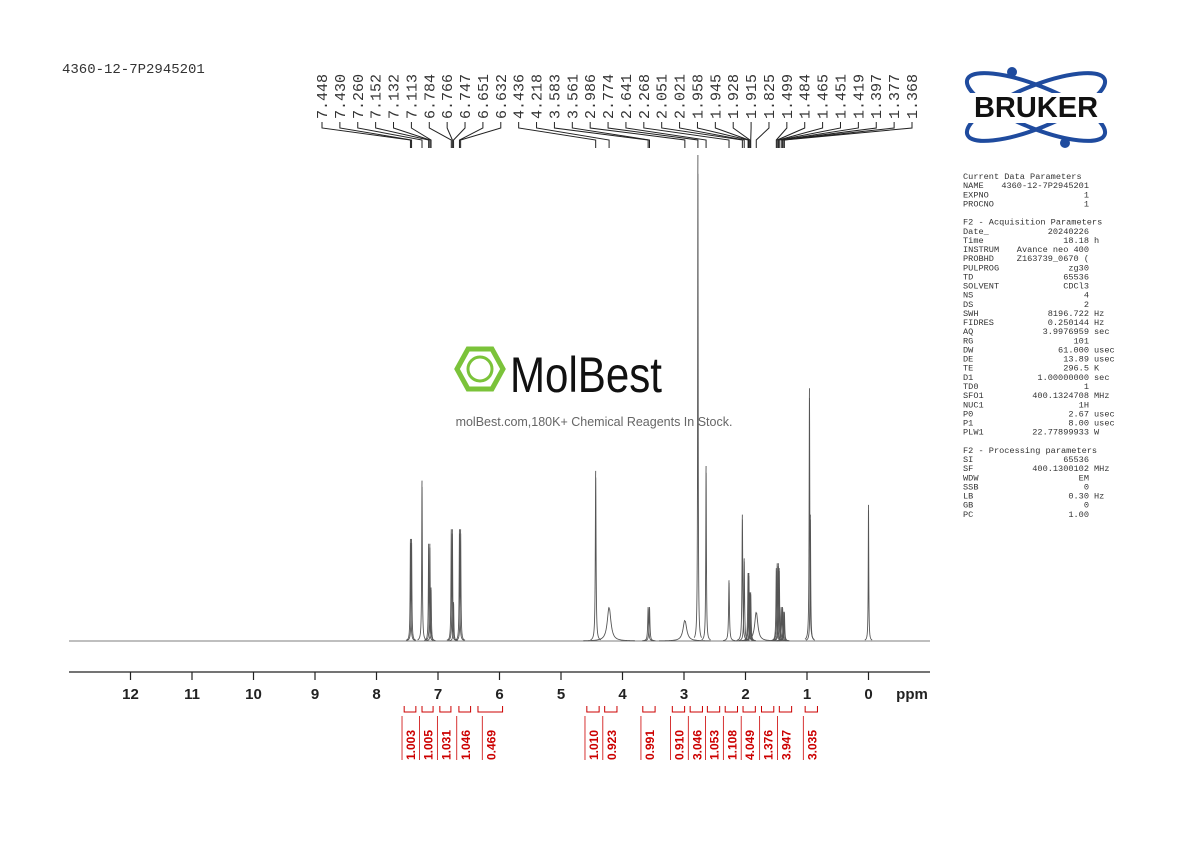  What do you see at coordinates (586, 375) in the screenshot?
I see `watermark-name: MolBest` at bounding box center [586, 375].